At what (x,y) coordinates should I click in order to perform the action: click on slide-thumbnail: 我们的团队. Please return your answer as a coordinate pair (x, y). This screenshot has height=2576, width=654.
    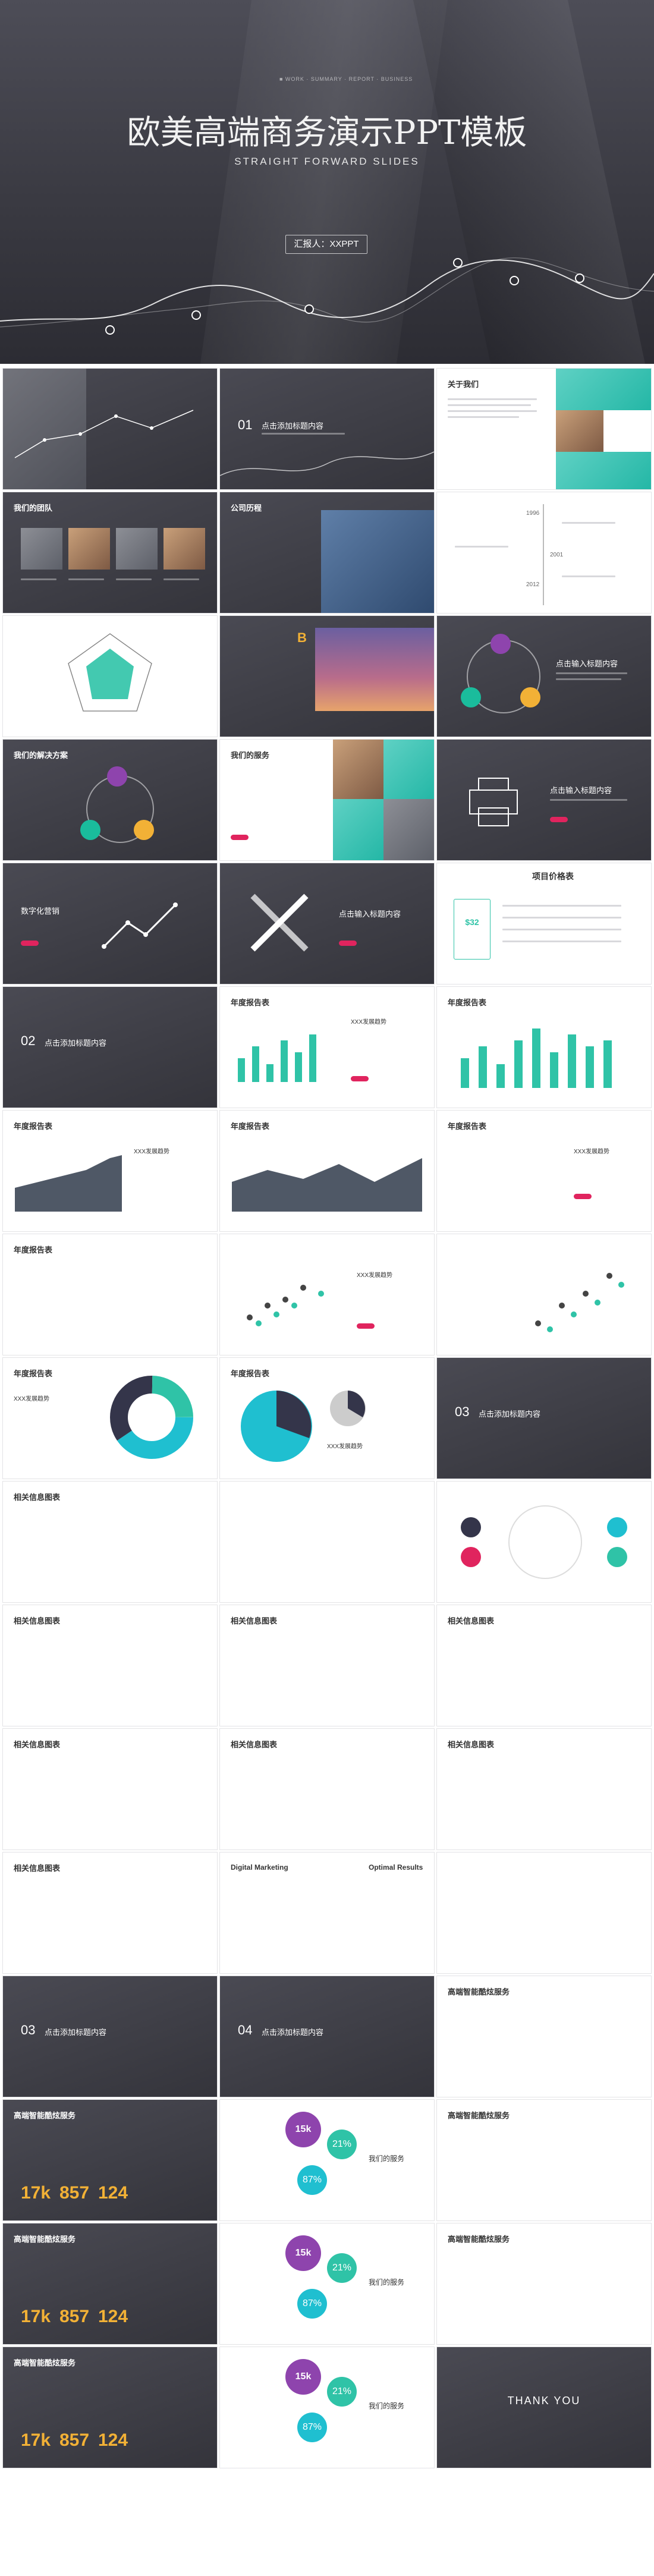
    Looking at the image, I should click on (110, 552).